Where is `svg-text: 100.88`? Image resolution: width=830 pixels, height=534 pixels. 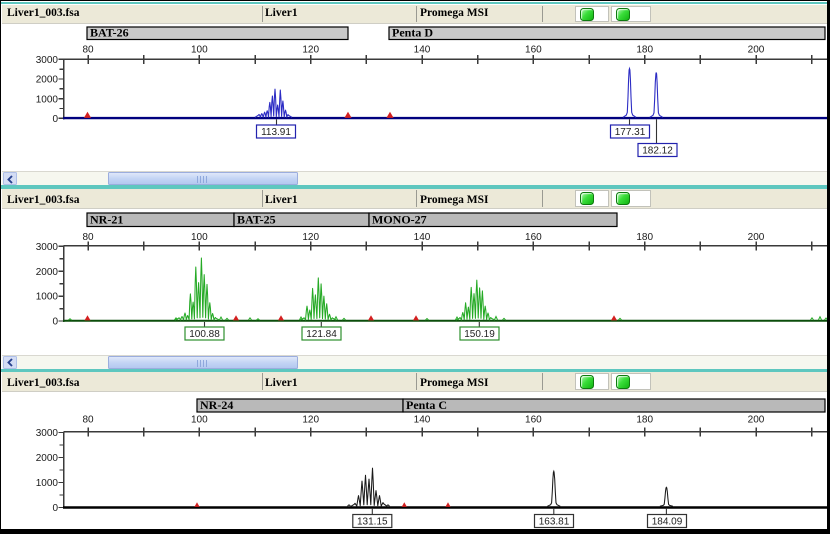 svg-text: 100.88 is located at coordinates (204, 334).